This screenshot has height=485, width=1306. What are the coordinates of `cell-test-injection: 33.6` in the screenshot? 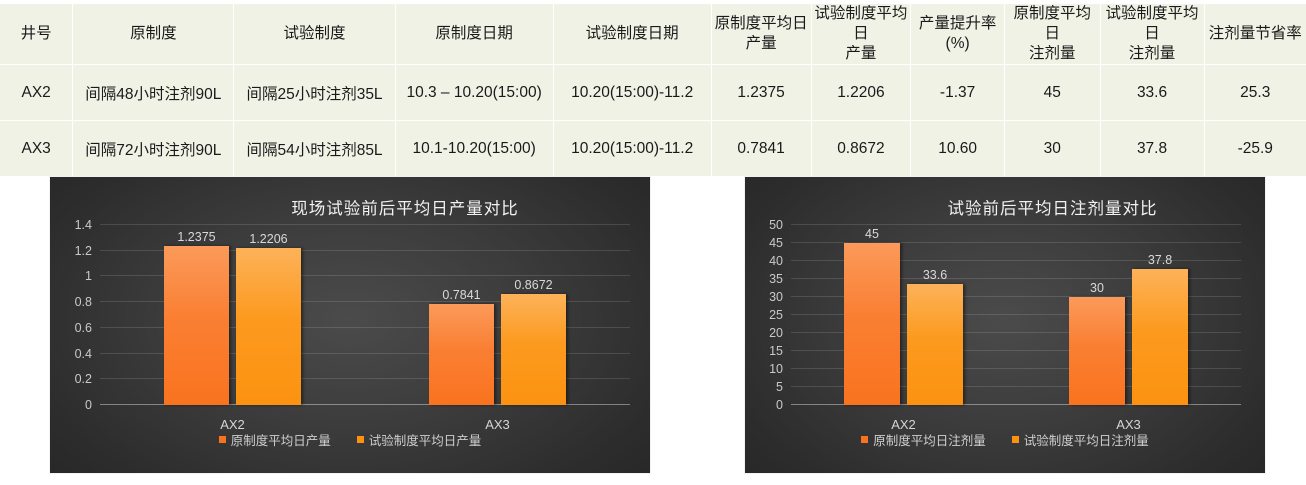 It's located at (1152, 92).